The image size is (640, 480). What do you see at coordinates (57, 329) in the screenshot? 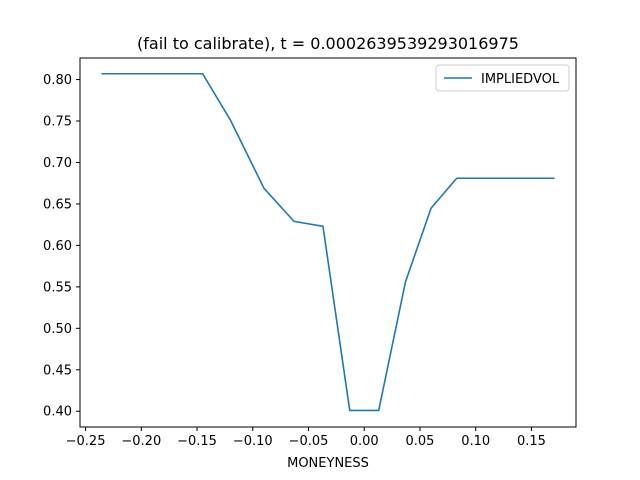
I see `y-tick-label: 0.50` at bounding box center [57, 329].